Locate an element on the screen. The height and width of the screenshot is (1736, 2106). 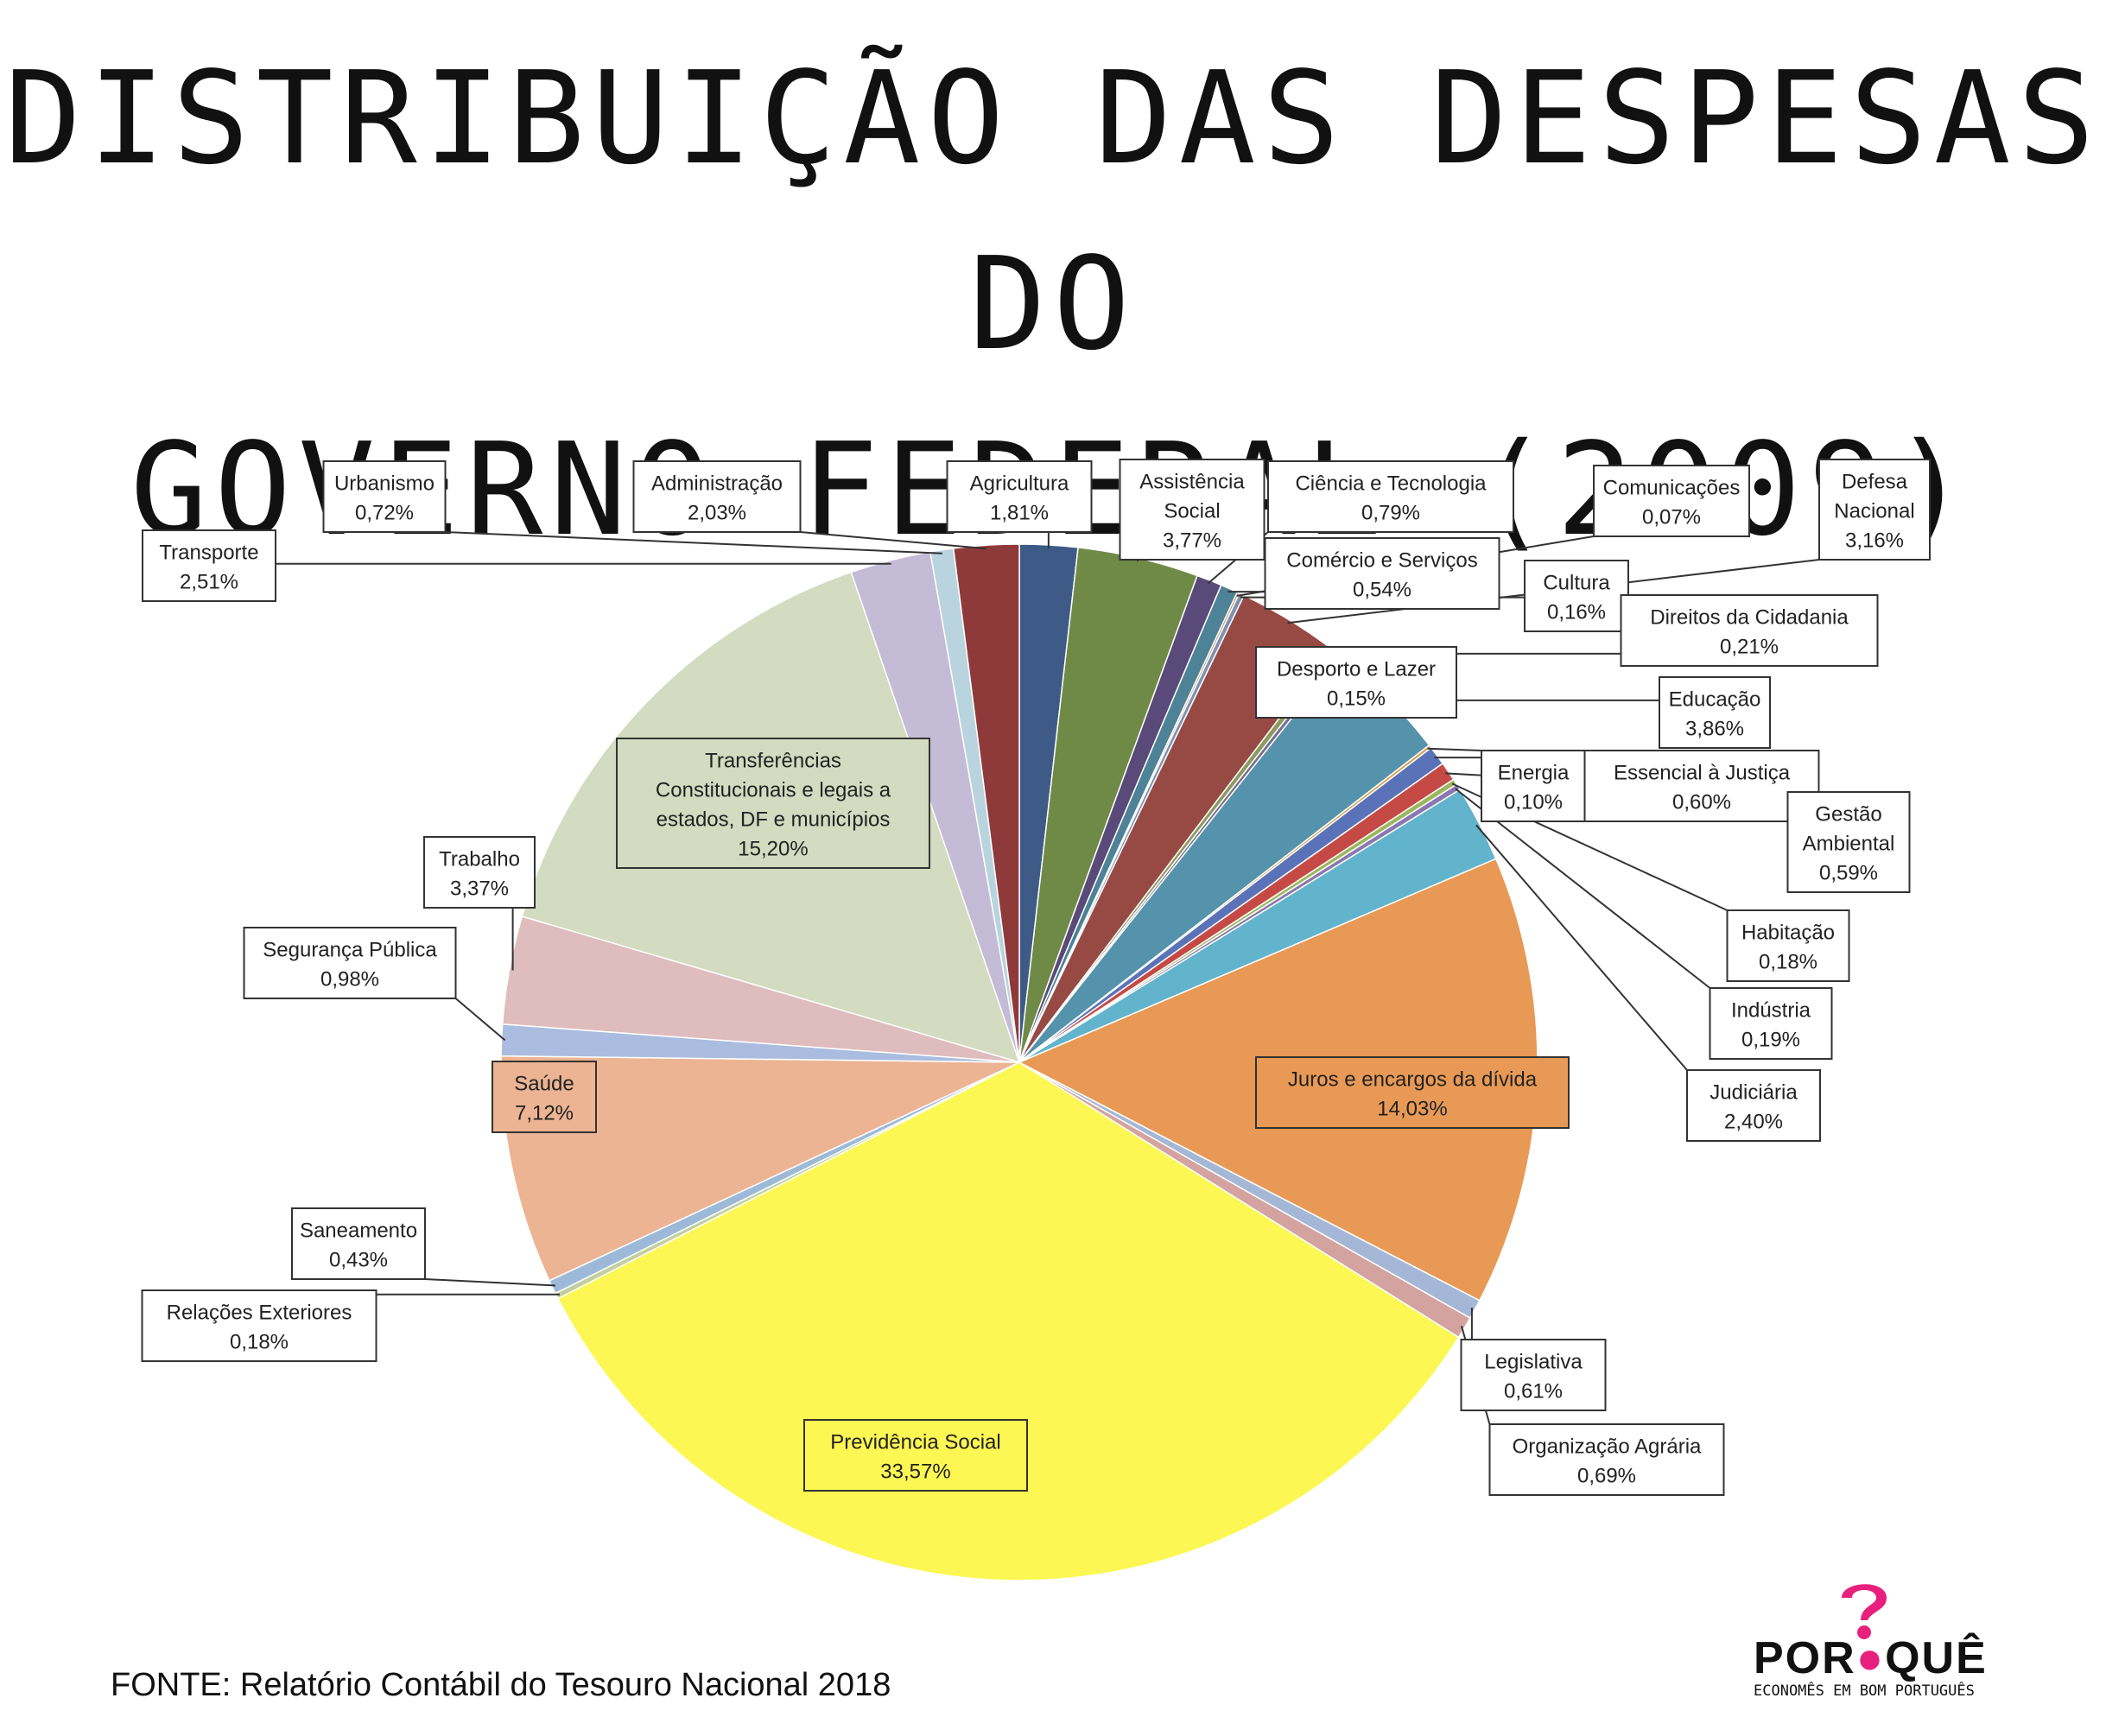
porque-logo: POR●QUÊ ECONOMÊS EM BOM PORTUGUÊS is located at coordinates (1883, 1636).